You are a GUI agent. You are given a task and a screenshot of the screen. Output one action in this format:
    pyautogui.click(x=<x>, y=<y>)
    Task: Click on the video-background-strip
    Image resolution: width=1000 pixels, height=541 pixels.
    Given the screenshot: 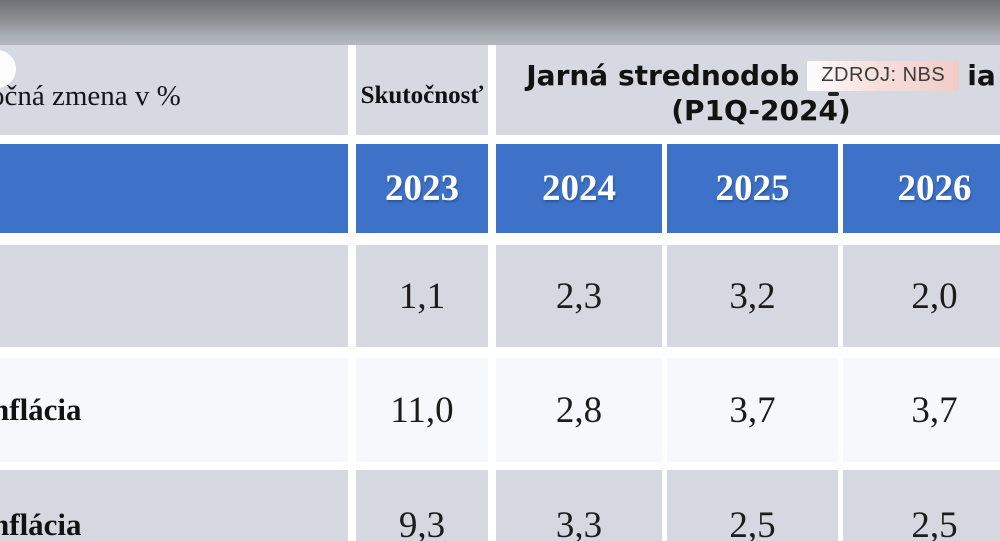 What is the action you would take?
    pyautogui.click(x=500, y=22)
    